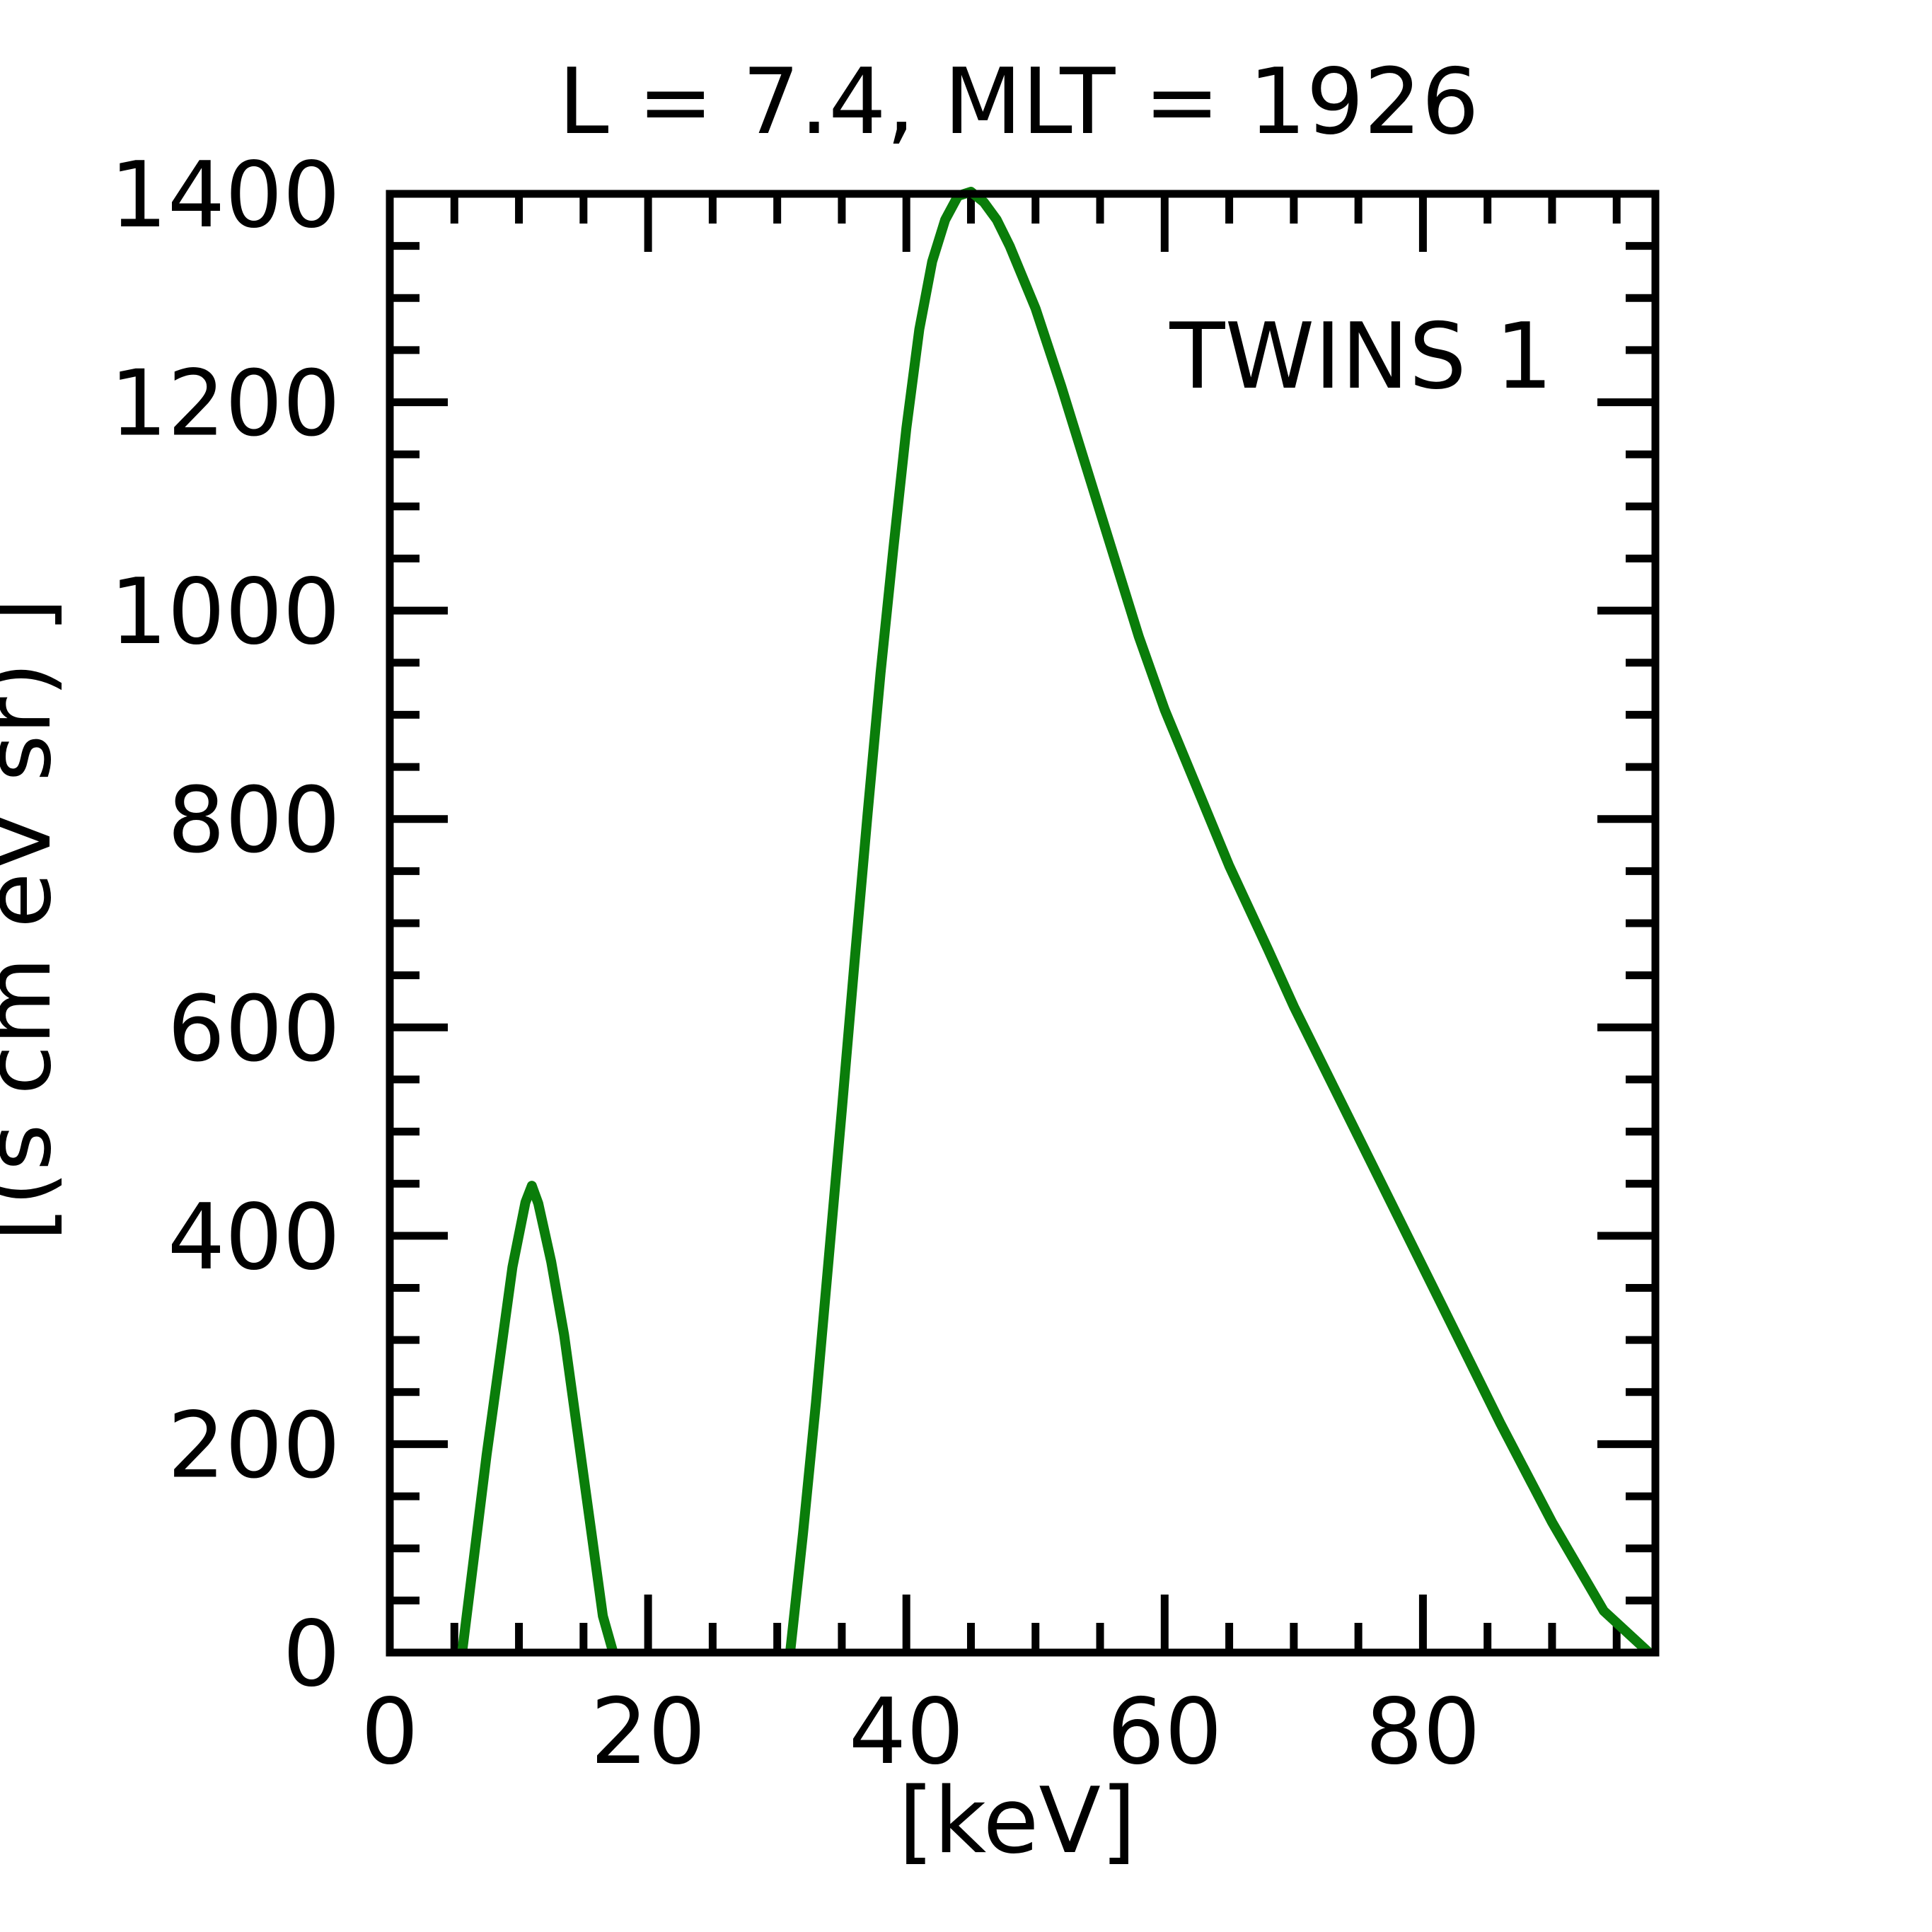  Describe the element at coordinates (254, 821) in the screenshot. I see `y-tick-label: 800` at that location.